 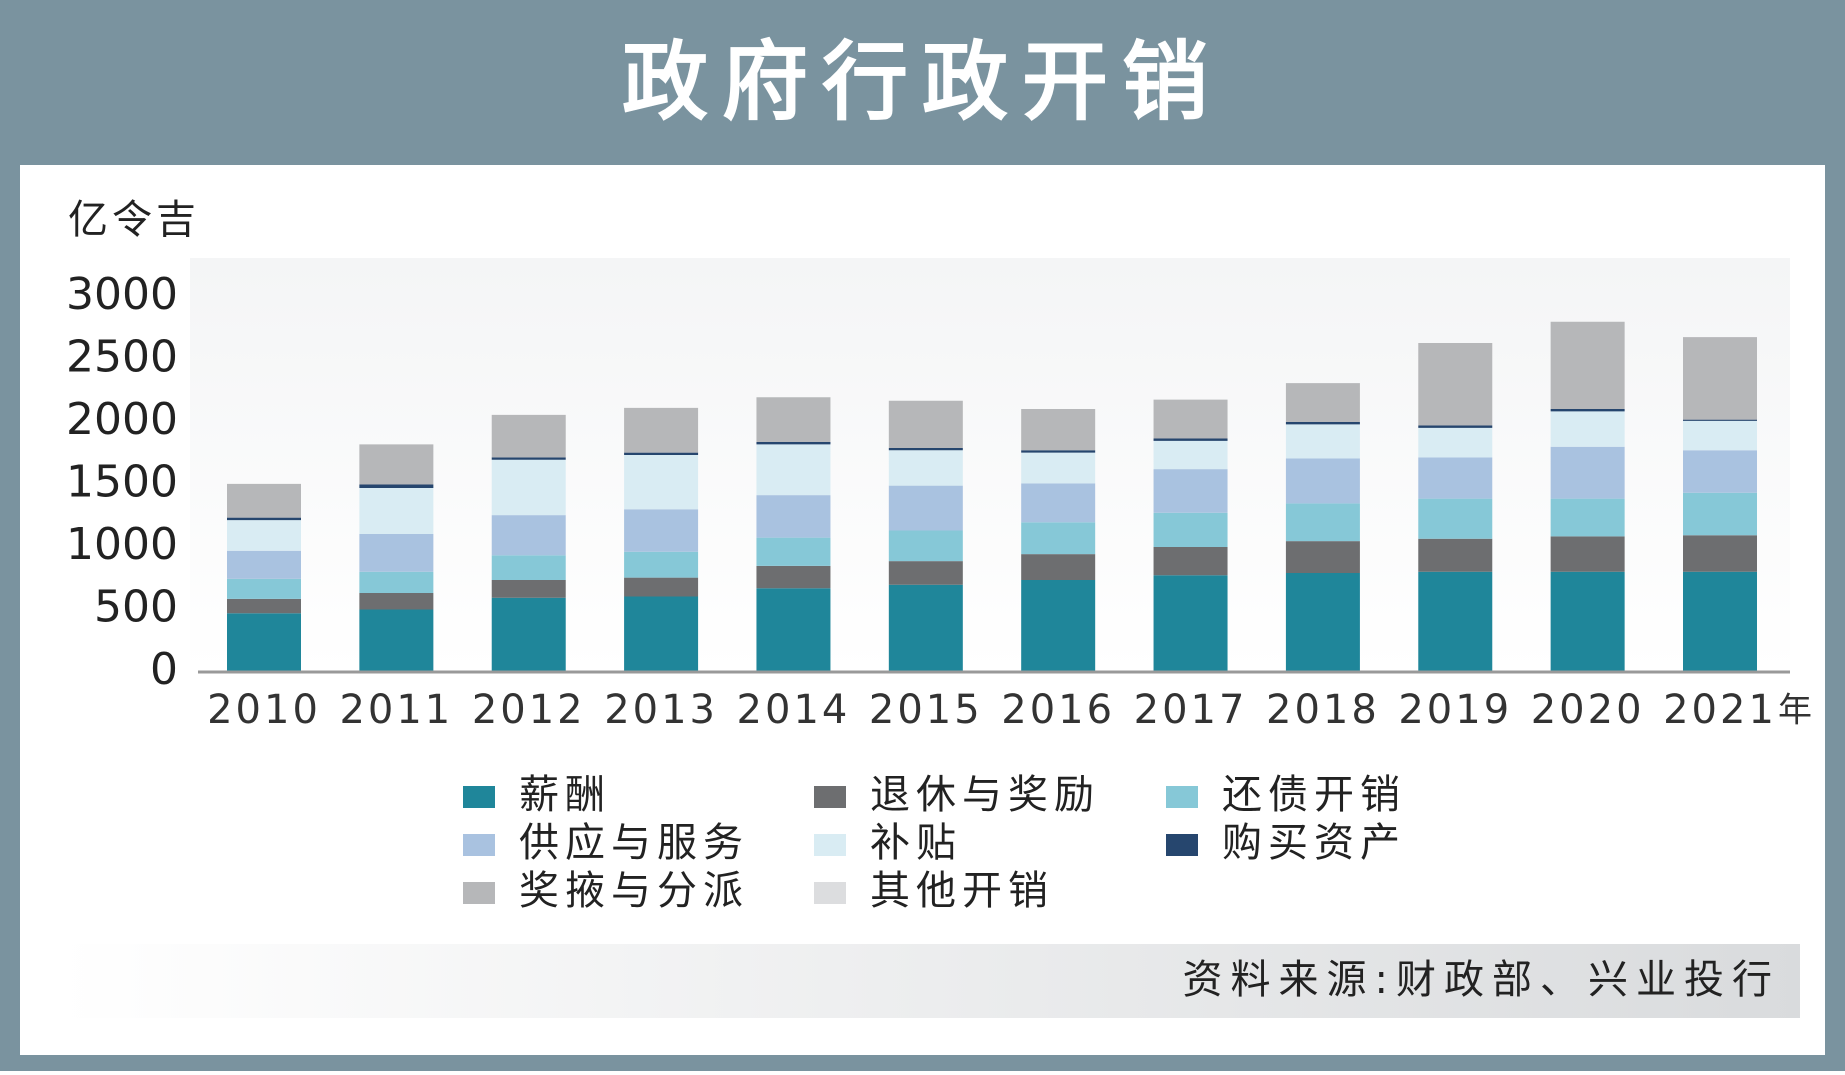 What do you see at coordinates (1588, 710) in the screenshot?
I see `x-tick-label: 2020` at bounding box center [1588, 710].